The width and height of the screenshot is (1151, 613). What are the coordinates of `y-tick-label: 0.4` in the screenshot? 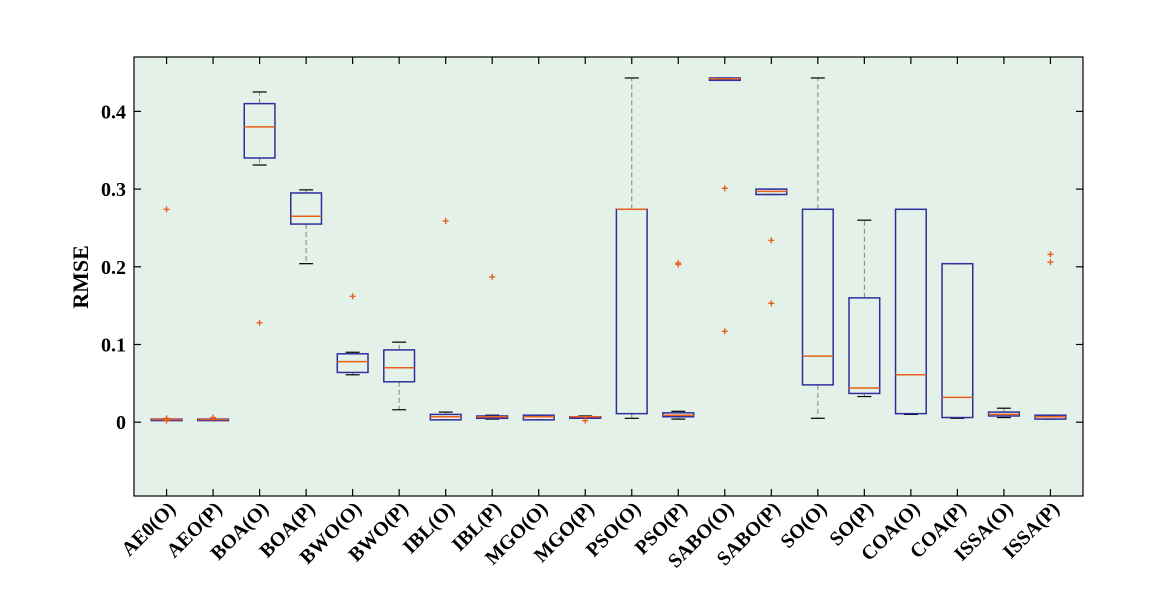 It's located at (113, 112).